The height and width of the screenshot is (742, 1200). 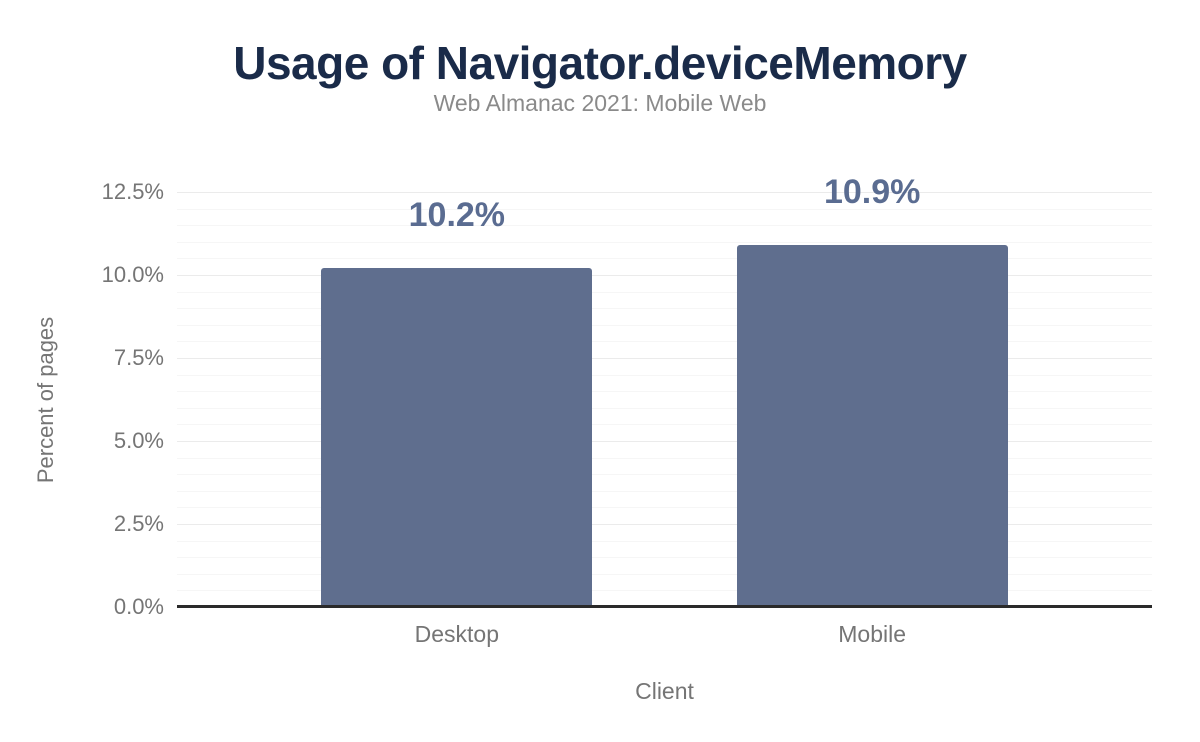 I want to click on y-axis-title: Percent of pages, so click(x=45, y=400).